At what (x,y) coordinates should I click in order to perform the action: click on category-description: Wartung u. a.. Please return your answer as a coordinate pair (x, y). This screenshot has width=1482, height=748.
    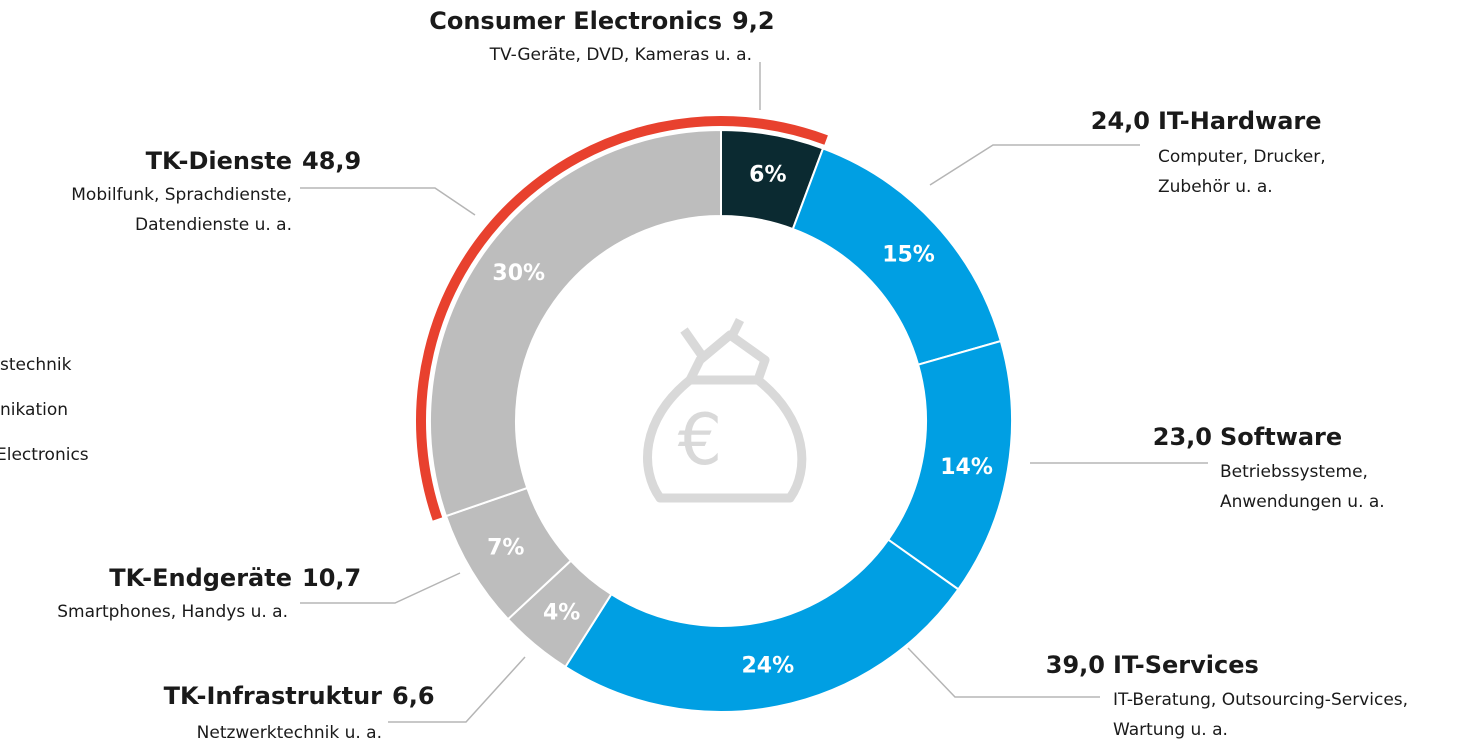
    Looking at the image, I should click on (1170, 730).